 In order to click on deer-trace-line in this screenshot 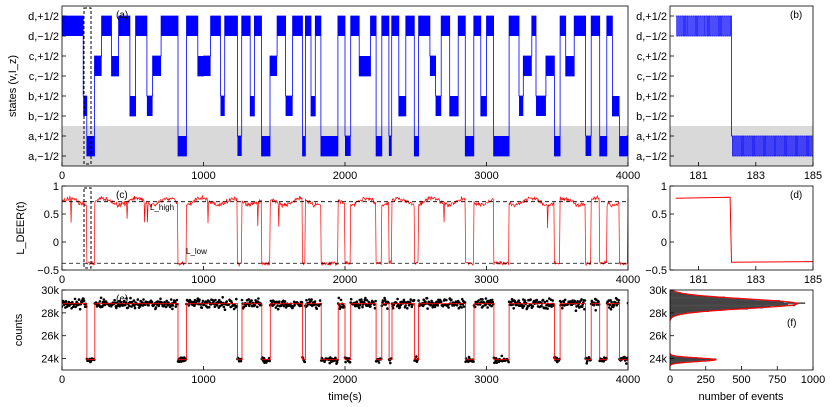, I will do `click(345, 231)`.